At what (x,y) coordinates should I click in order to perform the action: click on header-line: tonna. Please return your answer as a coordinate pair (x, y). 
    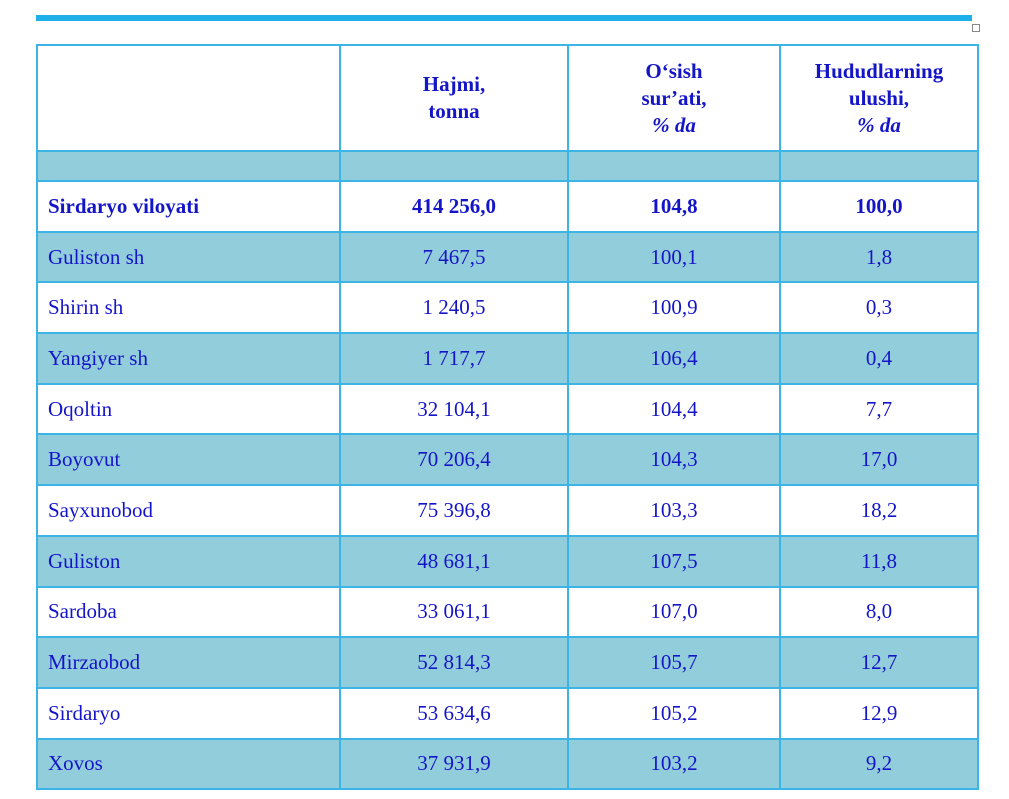
    Looking at the image, I should click on (454, 111).